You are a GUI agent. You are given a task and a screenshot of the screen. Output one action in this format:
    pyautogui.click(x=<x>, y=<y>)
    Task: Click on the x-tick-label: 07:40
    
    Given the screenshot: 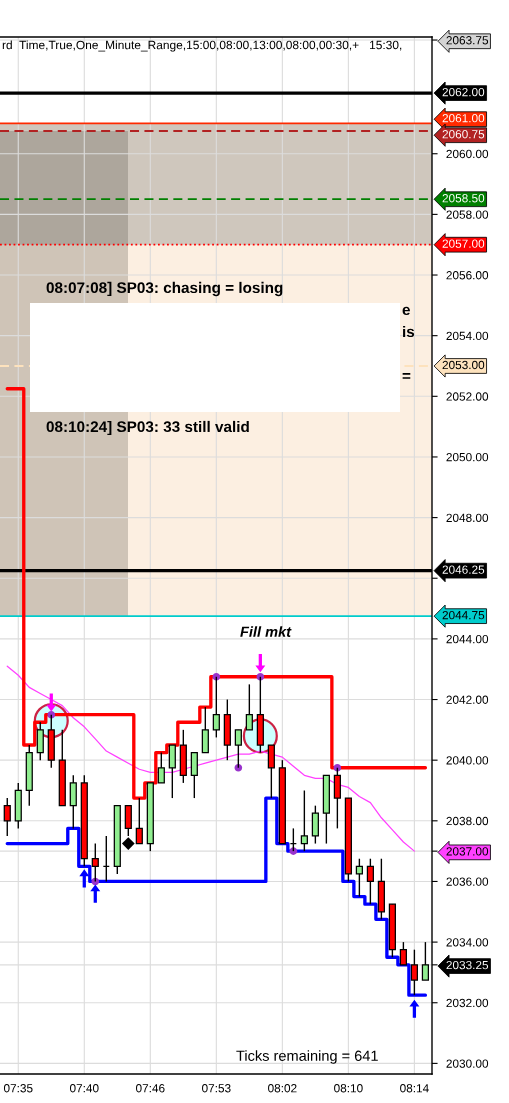 What is the action you would take?
    pyautogui.click(x=84, y=1088)
    